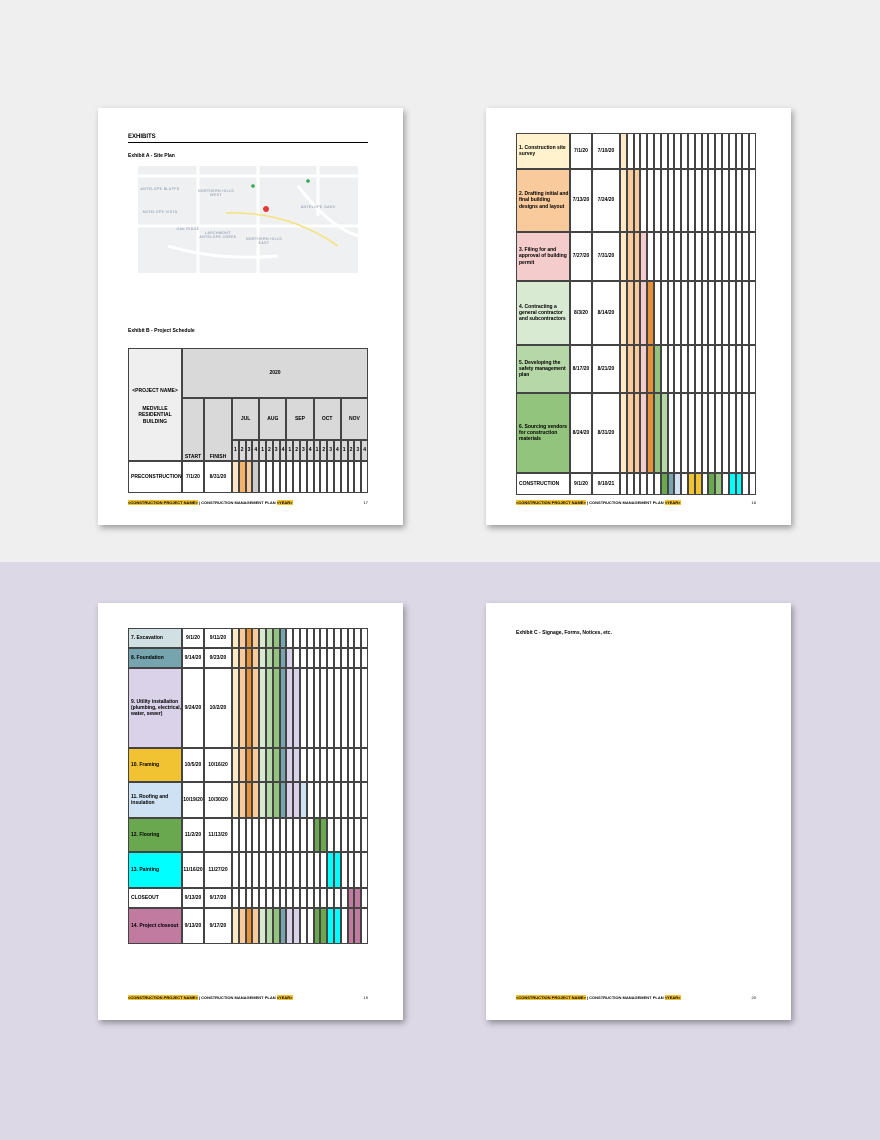 This screenshot has width=880, height=1140. I want to click on page-number: 17, so click(365, 502).